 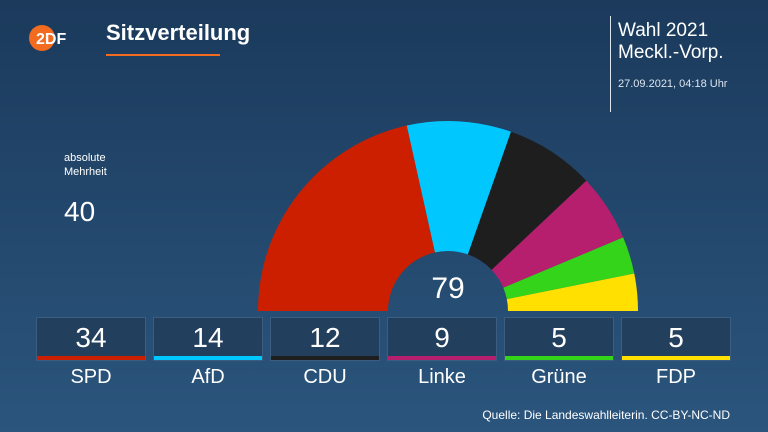 I want to click on majority-label-line2: Mehrheit, so click(x=85, y=172).